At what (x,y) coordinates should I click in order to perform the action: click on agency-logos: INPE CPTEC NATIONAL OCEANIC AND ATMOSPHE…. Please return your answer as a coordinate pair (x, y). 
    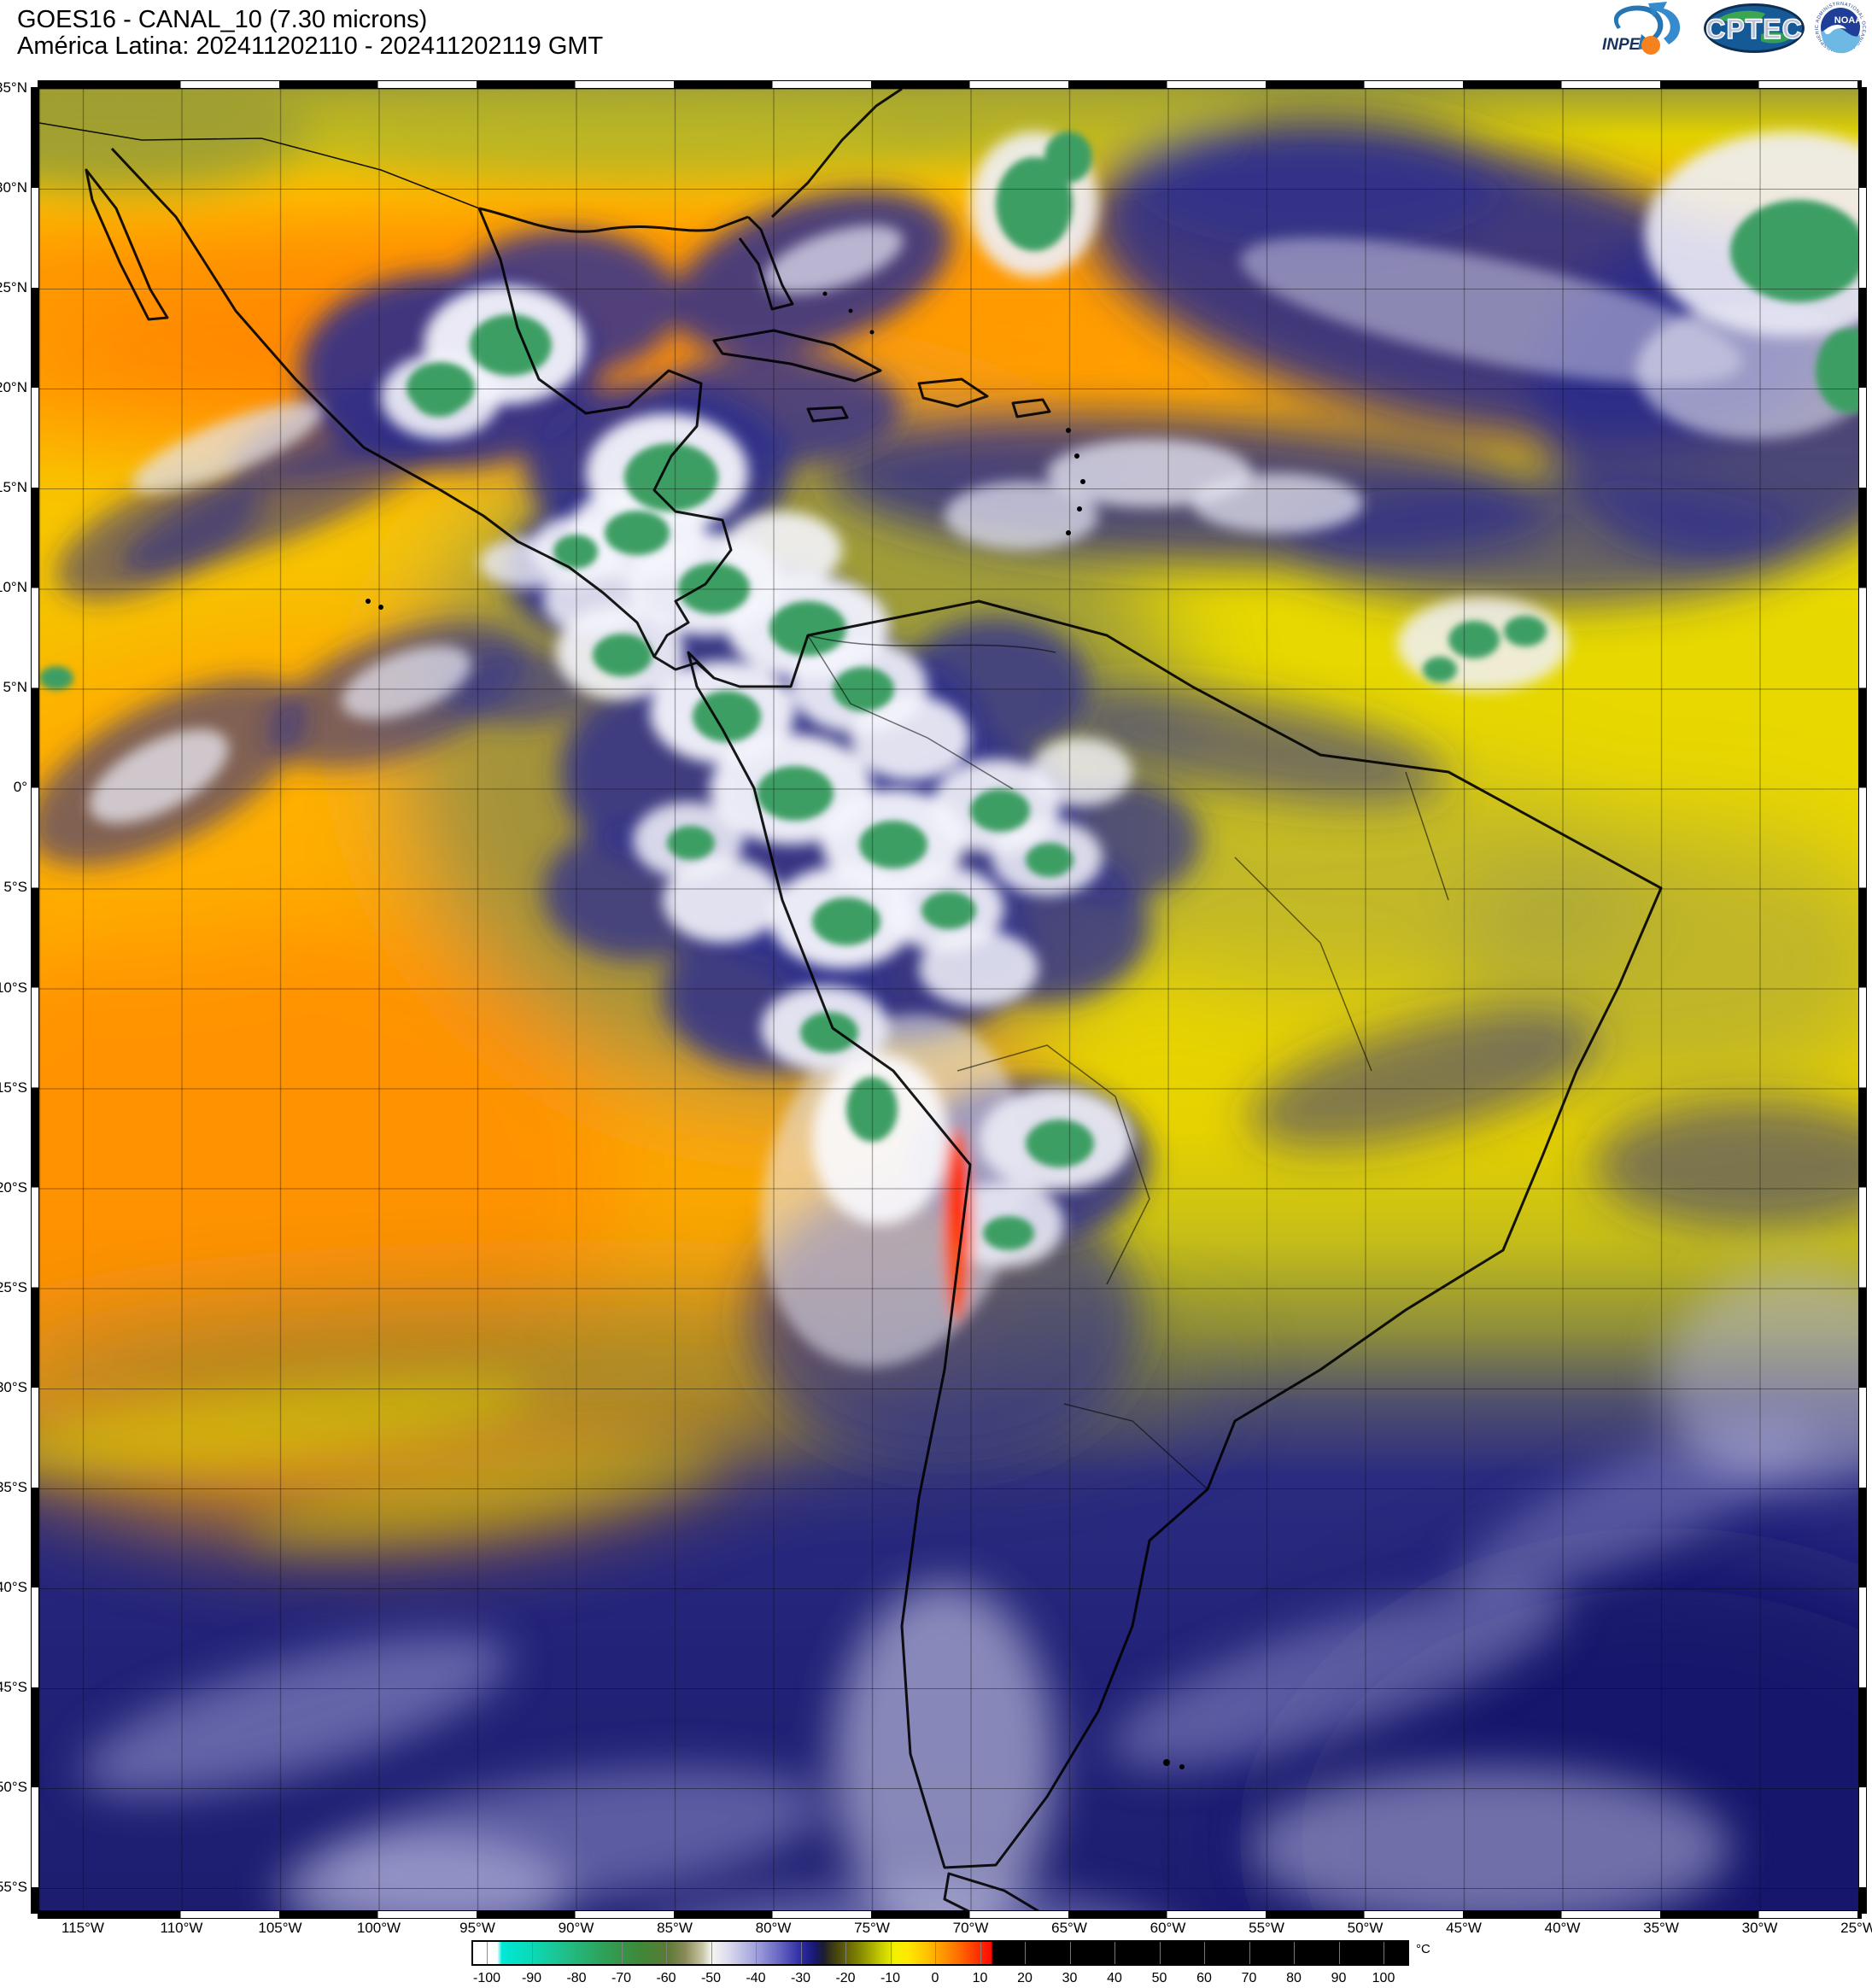
    Looking at the image, I should click on (1718, 27).